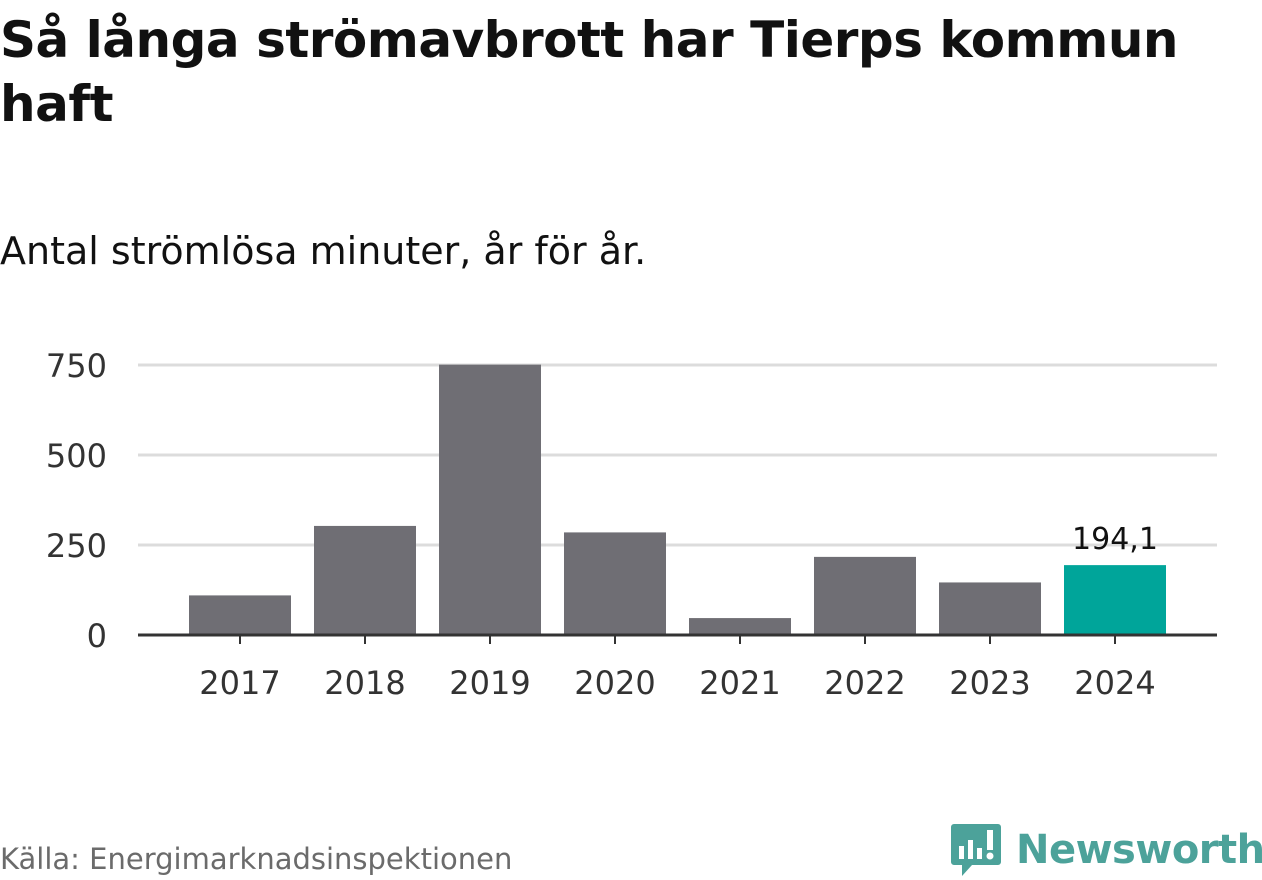  Describe the element at coordinates (990, 608) in the screenshot. I see `bar-2023` at that location.